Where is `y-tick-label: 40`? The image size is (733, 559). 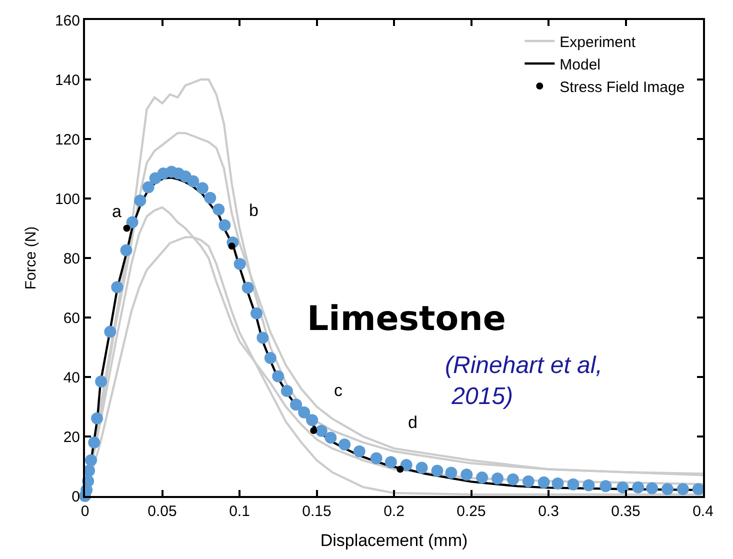
y-tick-label: 40 is located at coordinates (71, 377).